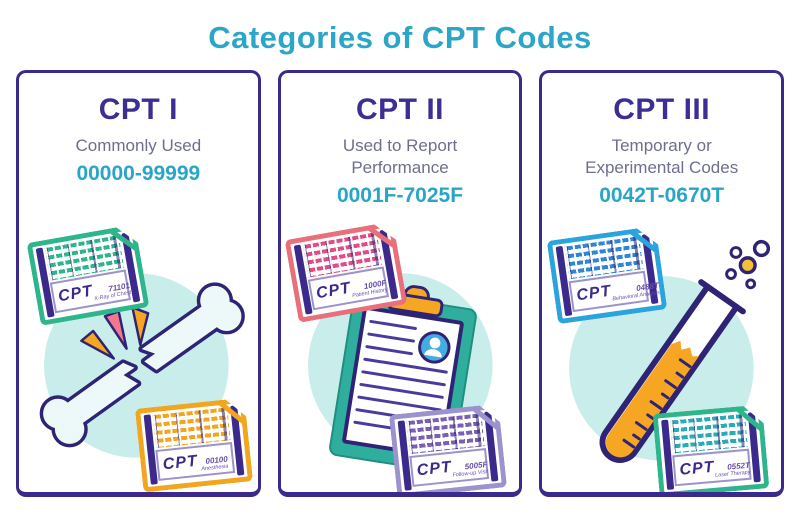 This screenshot has height=526, width=800. Describe the element at coordinates (400, 109) in the screenshot. I see `category-heading: CPT II` at that location.